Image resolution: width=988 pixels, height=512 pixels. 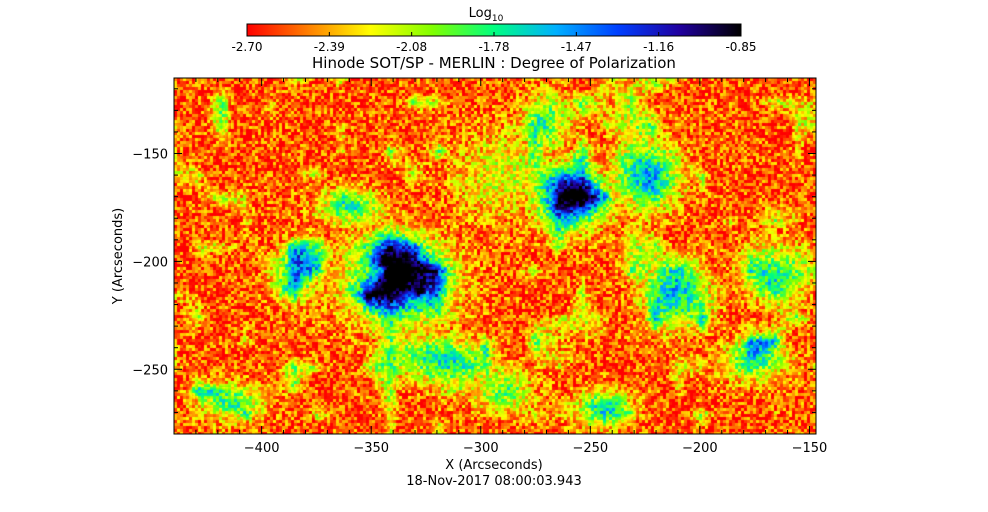 What do you see at coordinates (246, 47) in the screenshot?
I see `colorbar-tick-label: -2.70` at bounding box center [246, 47].